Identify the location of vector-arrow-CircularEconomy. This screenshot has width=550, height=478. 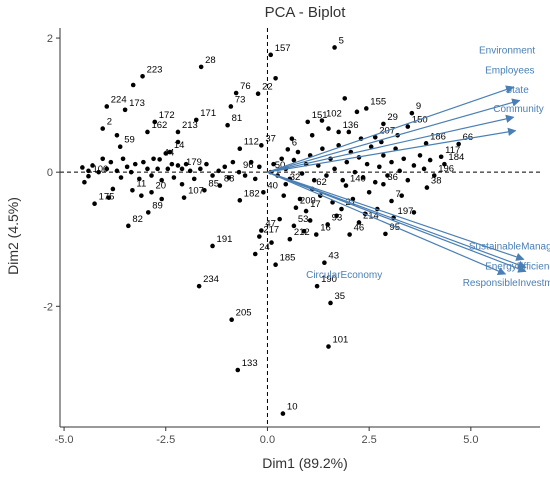
(387, 223).